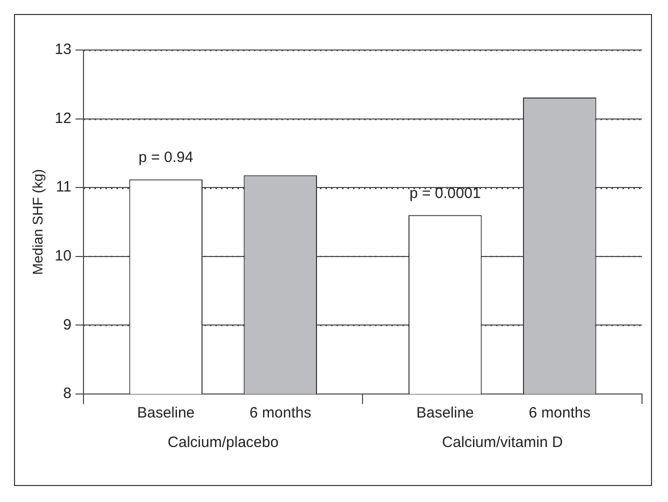  I want to click on y-axis-title: Median SHF (kg), so click(37, 222).